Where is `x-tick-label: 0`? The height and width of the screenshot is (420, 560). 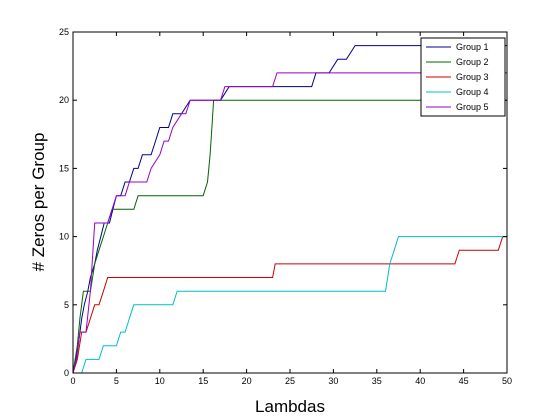 x-tick-label: 0 is located at coordinates (72, 381).